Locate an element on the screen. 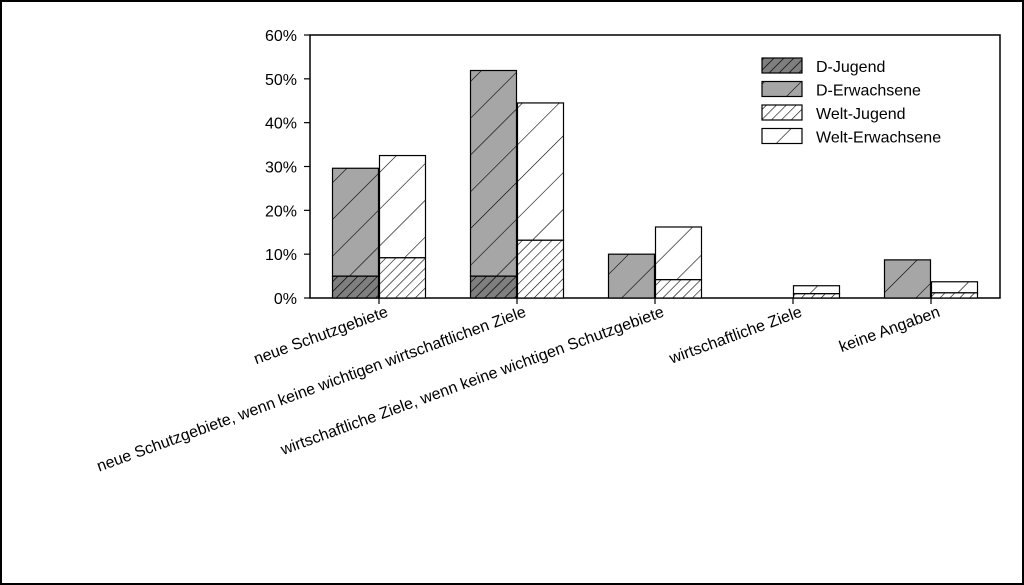 The height and width of the screenshot is (585, 1024). y-tick-label: 60% is located at coordinates (281, 36).